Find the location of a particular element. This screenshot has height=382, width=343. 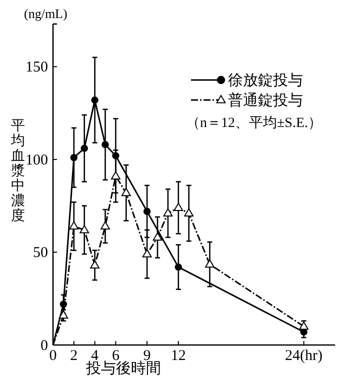

y-axis-title: 平均血漿中濃度 is located at coordinates (17, 171).